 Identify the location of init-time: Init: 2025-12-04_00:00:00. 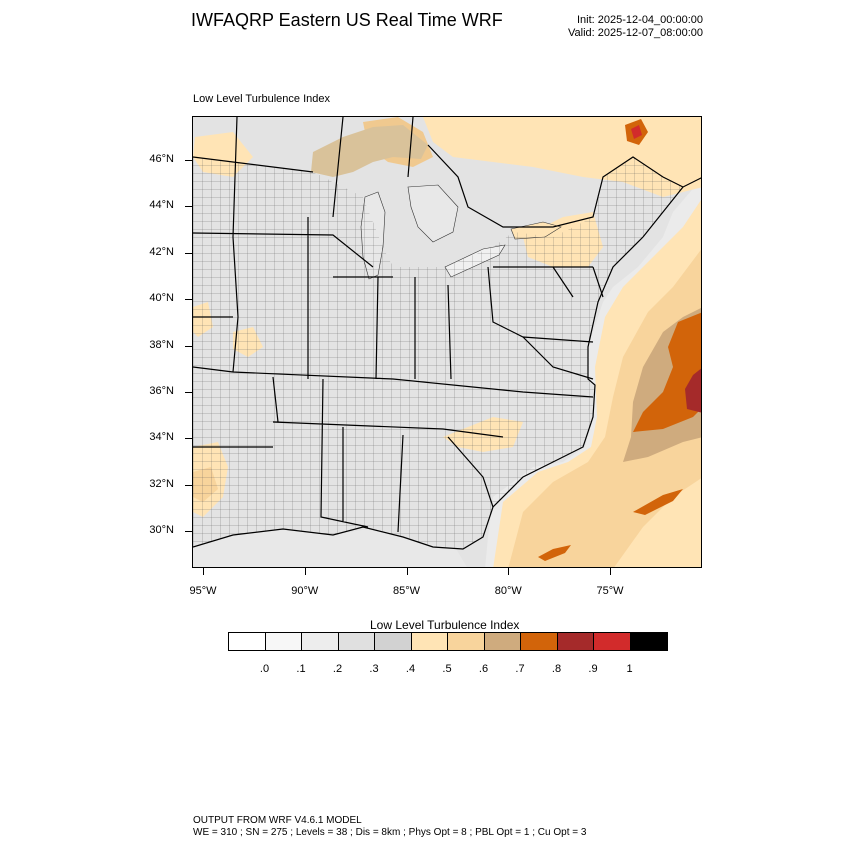
(640, 20).